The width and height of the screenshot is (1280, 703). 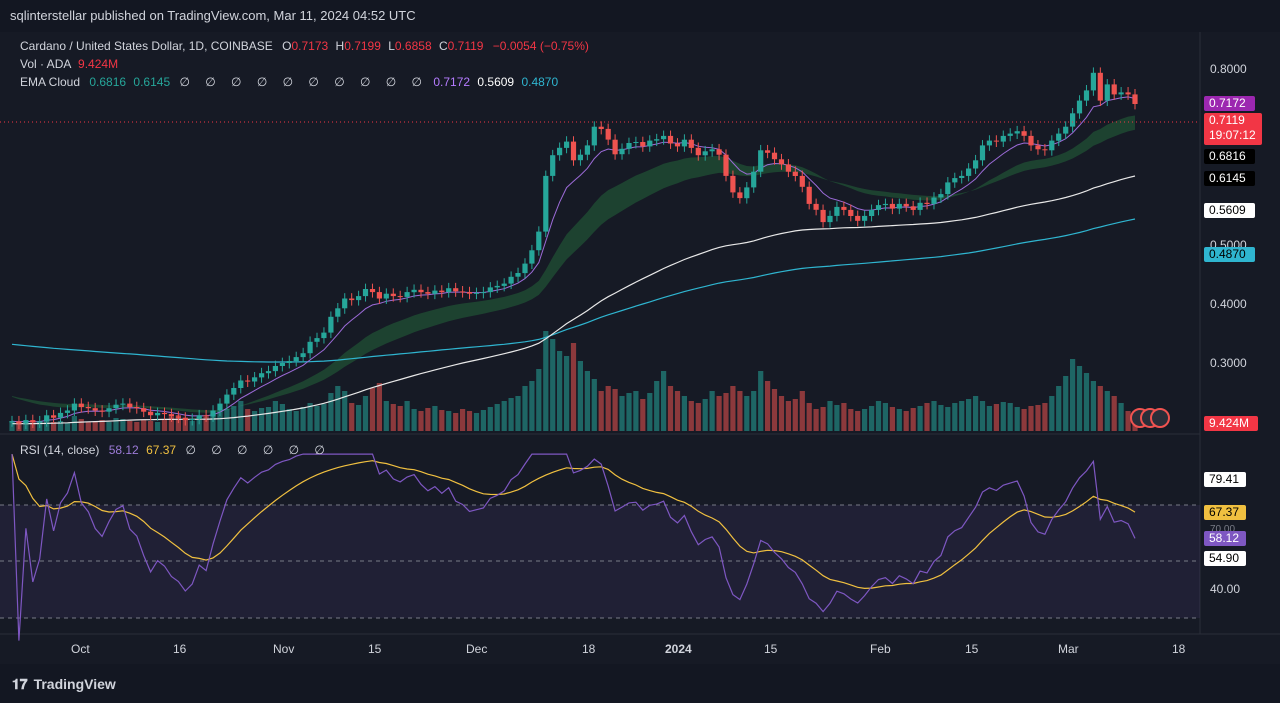 I want to click on bar-countdown: 19:07:12, so click(x=1232, y=135).